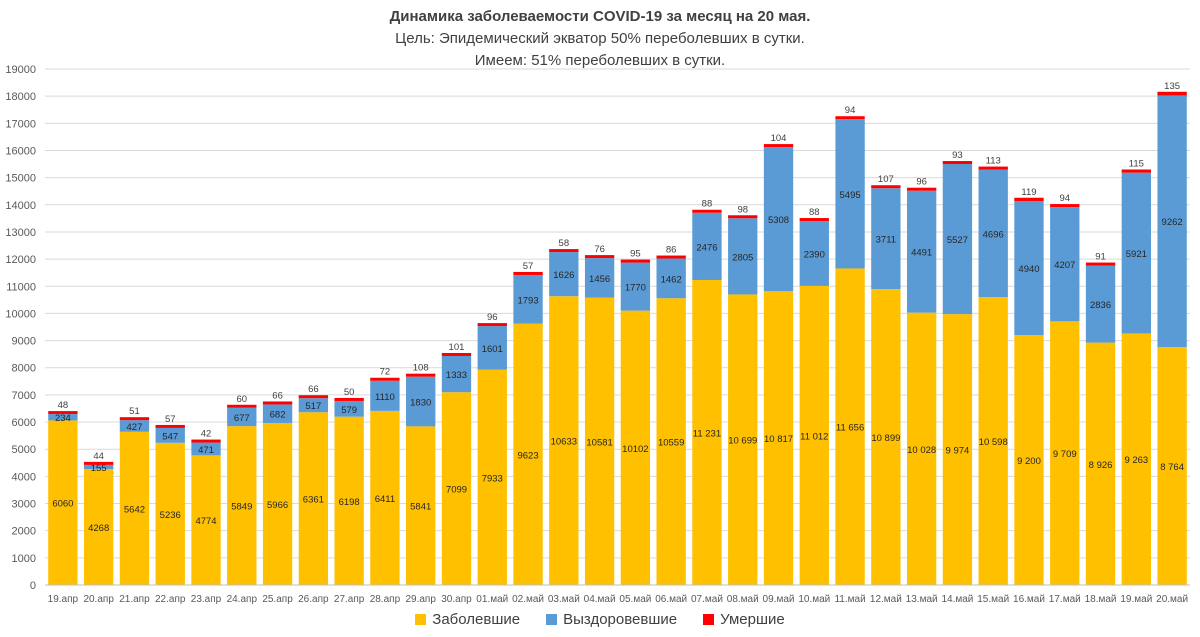 Image resolution: width=1200 pixels, height=637 pixels. What do you see at coordinates (385, 397) in the screenshot?
I see `data-label-recovered: 1110` at bounding box center [385, 397].